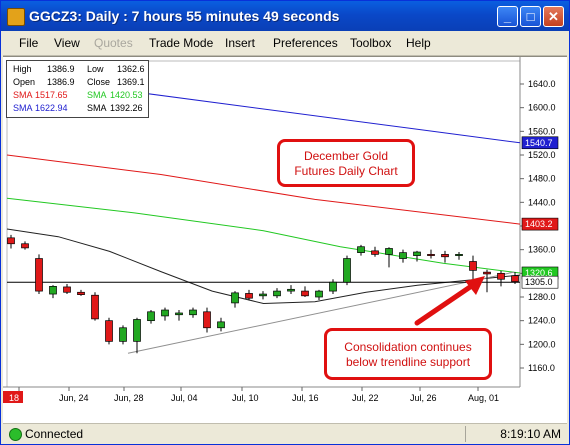  Describe the element at coordinates (97, 108) in the screenshot. I see `sma4-label: SMA` at that location.